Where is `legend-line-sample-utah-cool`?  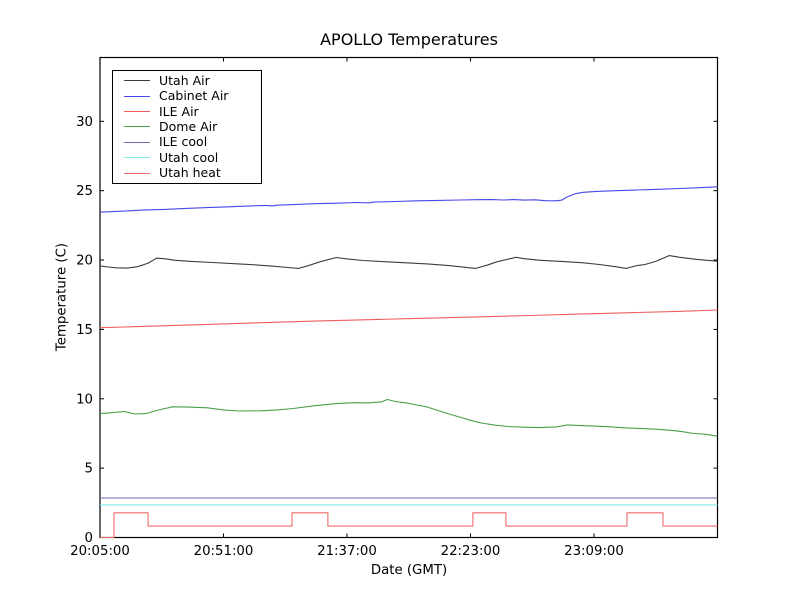
legend-line-sample-utah-cool is located at coordinates (137, 158).